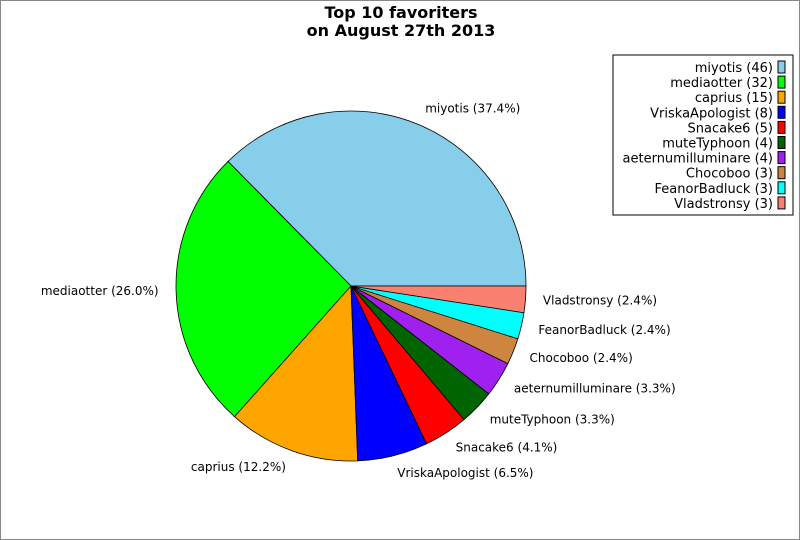  Describe the element at coordinates (714, 189) in the screenshot. I see `legend-entry-FeanorBadluck: FeanorBadluck (3)` at that location.